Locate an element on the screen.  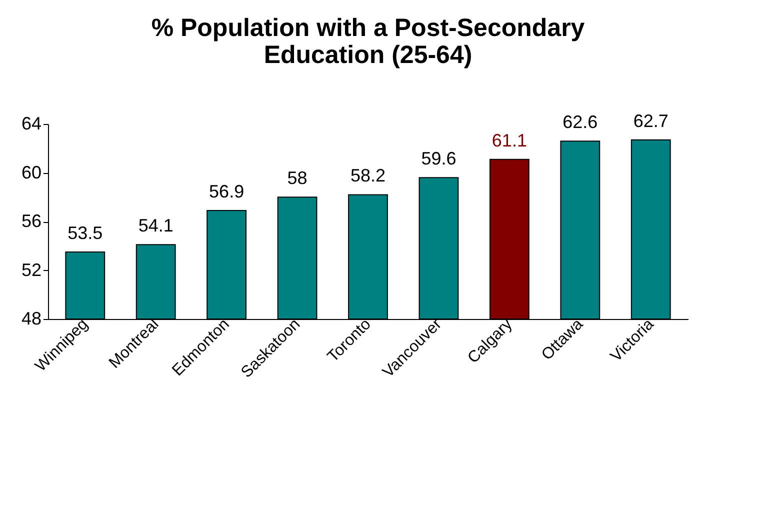
y-tick-label: 56 is located at coordinates (31, 221).